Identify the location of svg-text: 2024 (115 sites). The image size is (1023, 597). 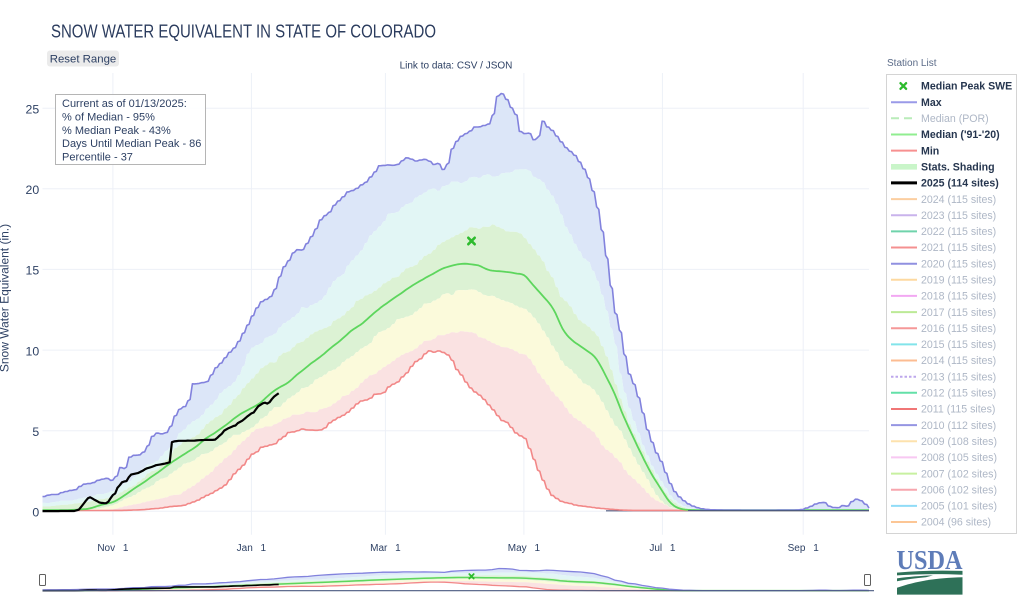
(958, 200).